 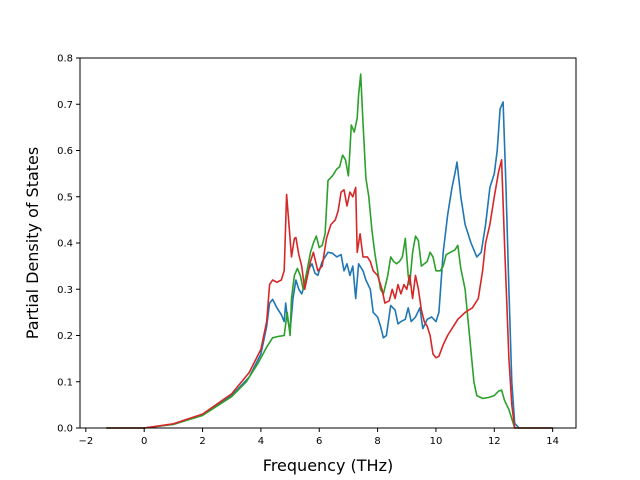 What do you see at coordinates (328, 465) in the screenshot?
I see `x-axis-label: Frequency (THz)` at bounding box center [328, 465].